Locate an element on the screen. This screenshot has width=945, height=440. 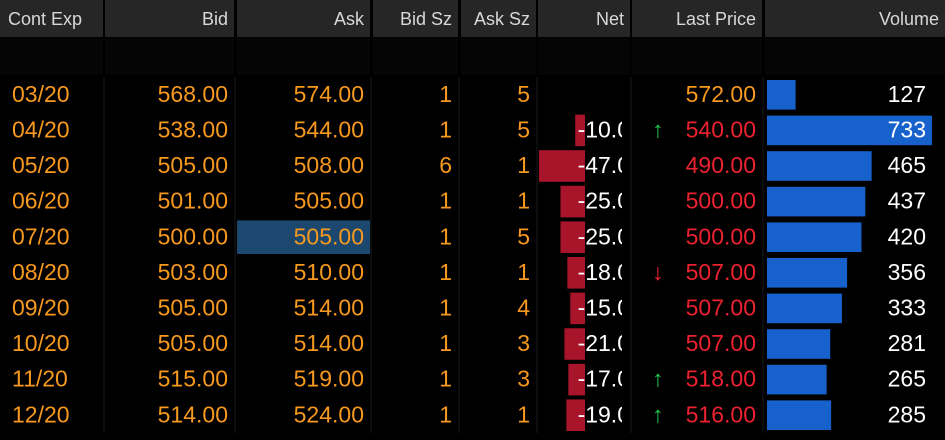
cell: 3 is located at coordinates (523, 379).